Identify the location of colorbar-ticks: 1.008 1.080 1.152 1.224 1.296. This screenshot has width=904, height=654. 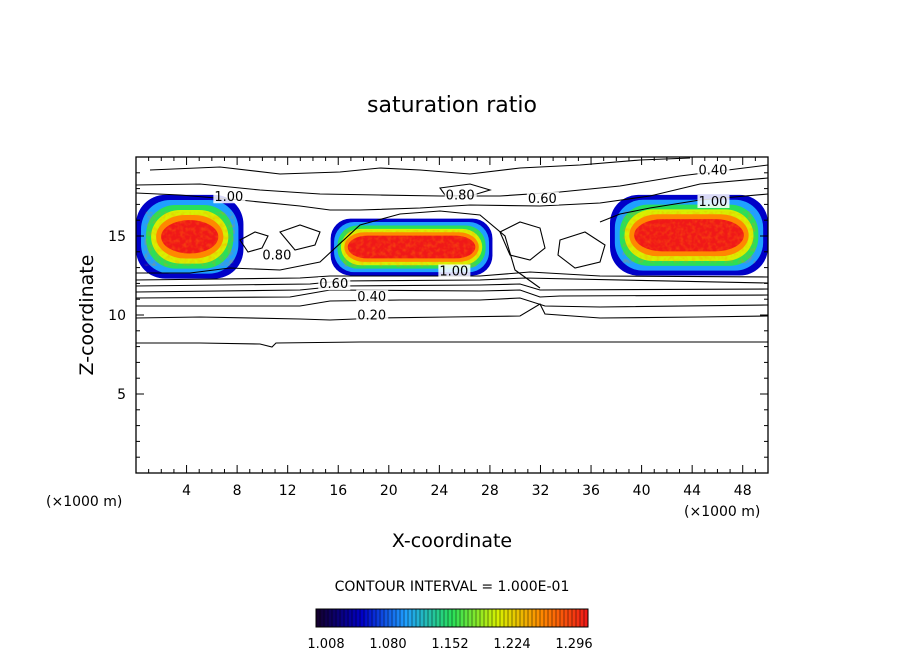
(449, 644).